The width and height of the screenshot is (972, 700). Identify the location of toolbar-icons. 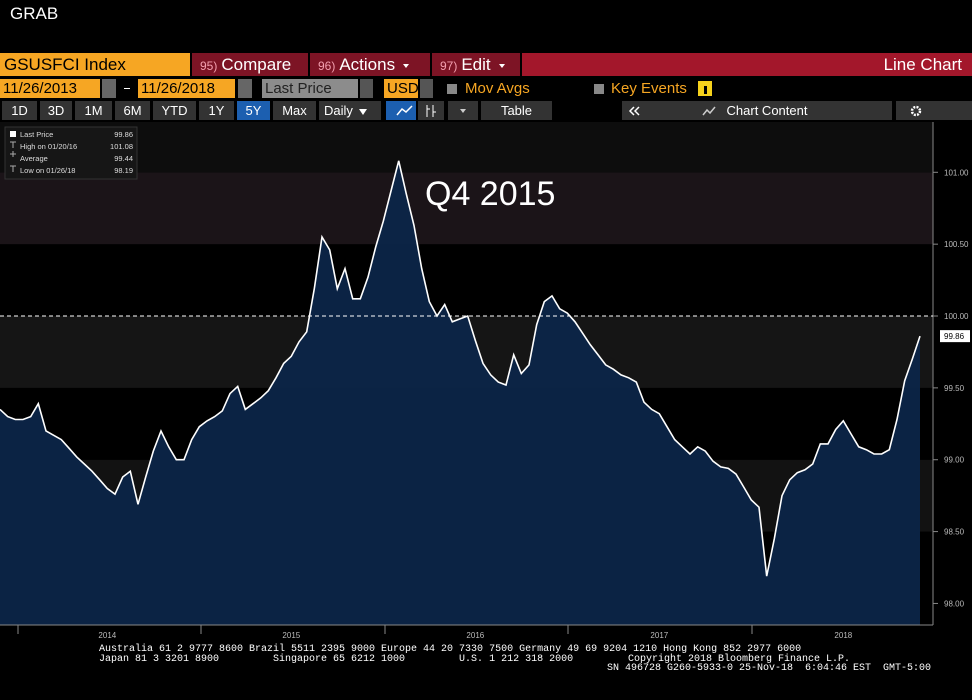
(659, 111).